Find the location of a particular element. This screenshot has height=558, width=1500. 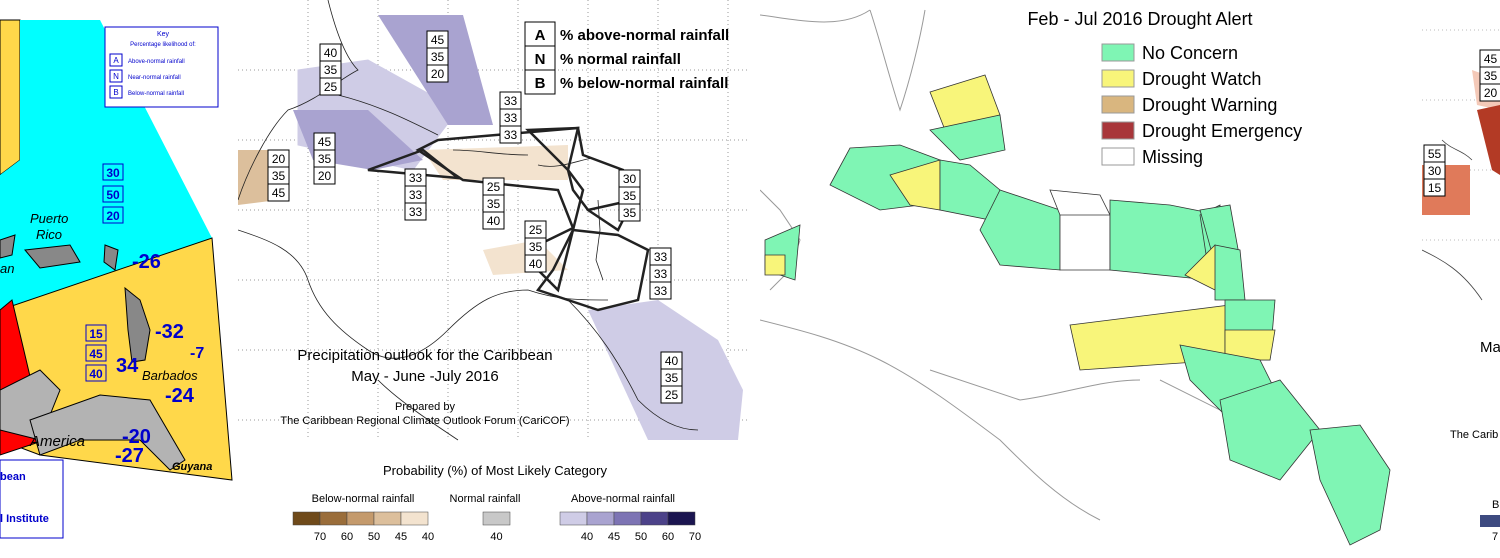

bar-below-label: Below-normal rainfall is located at coordinates (363, 499).